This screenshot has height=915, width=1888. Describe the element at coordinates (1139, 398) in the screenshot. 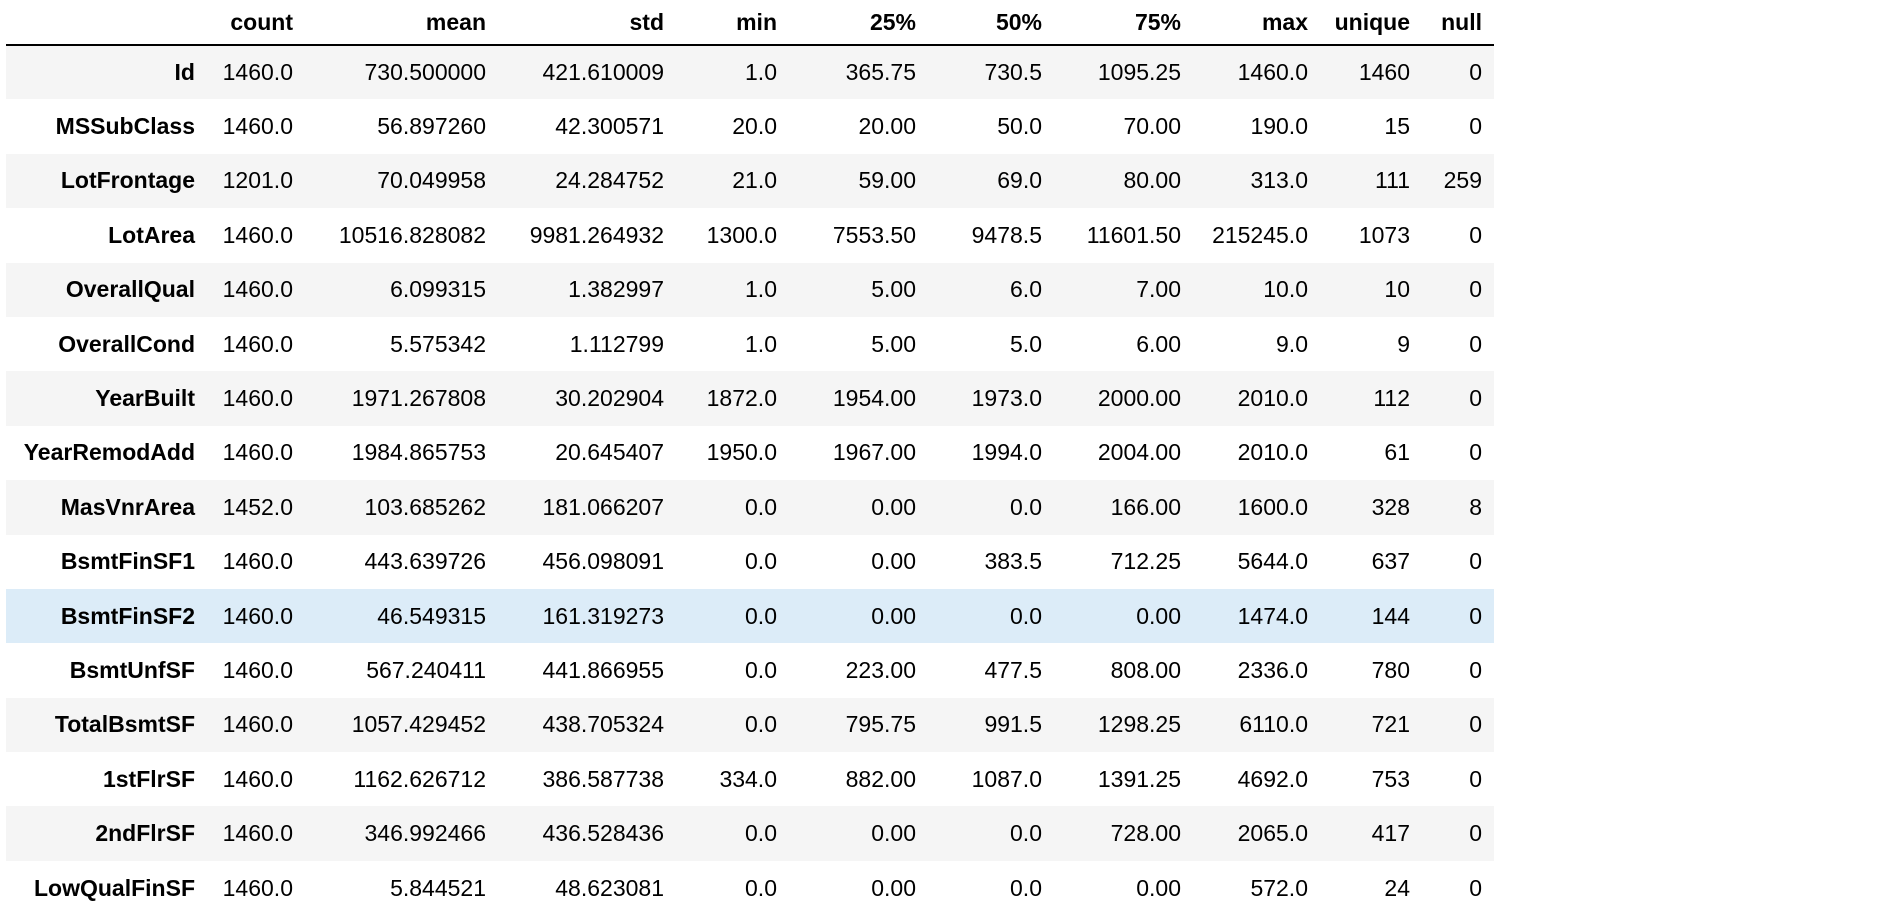

I see `table-cell: 2000.00` at that location.